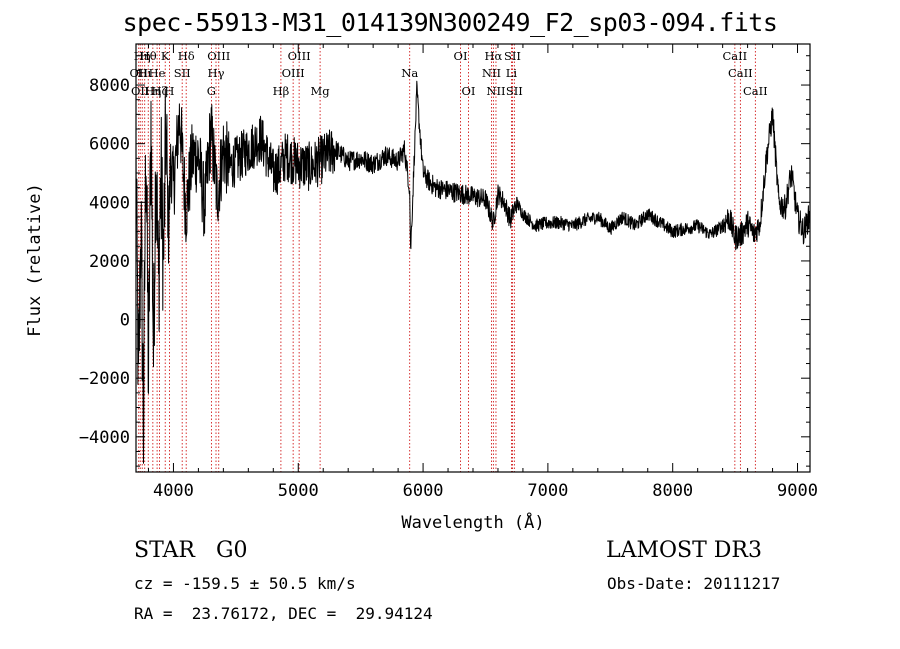 The image size is (900, 649). What do you see at coordinates (231, 550) in the screenshot?
I see `object-subclass-value: G0` at bounding box center [231, 550].